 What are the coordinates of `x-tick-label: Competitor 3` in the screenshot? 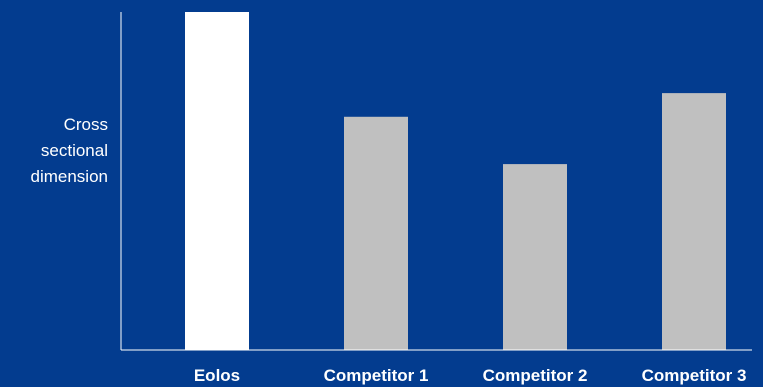 It's located at (694, 375).